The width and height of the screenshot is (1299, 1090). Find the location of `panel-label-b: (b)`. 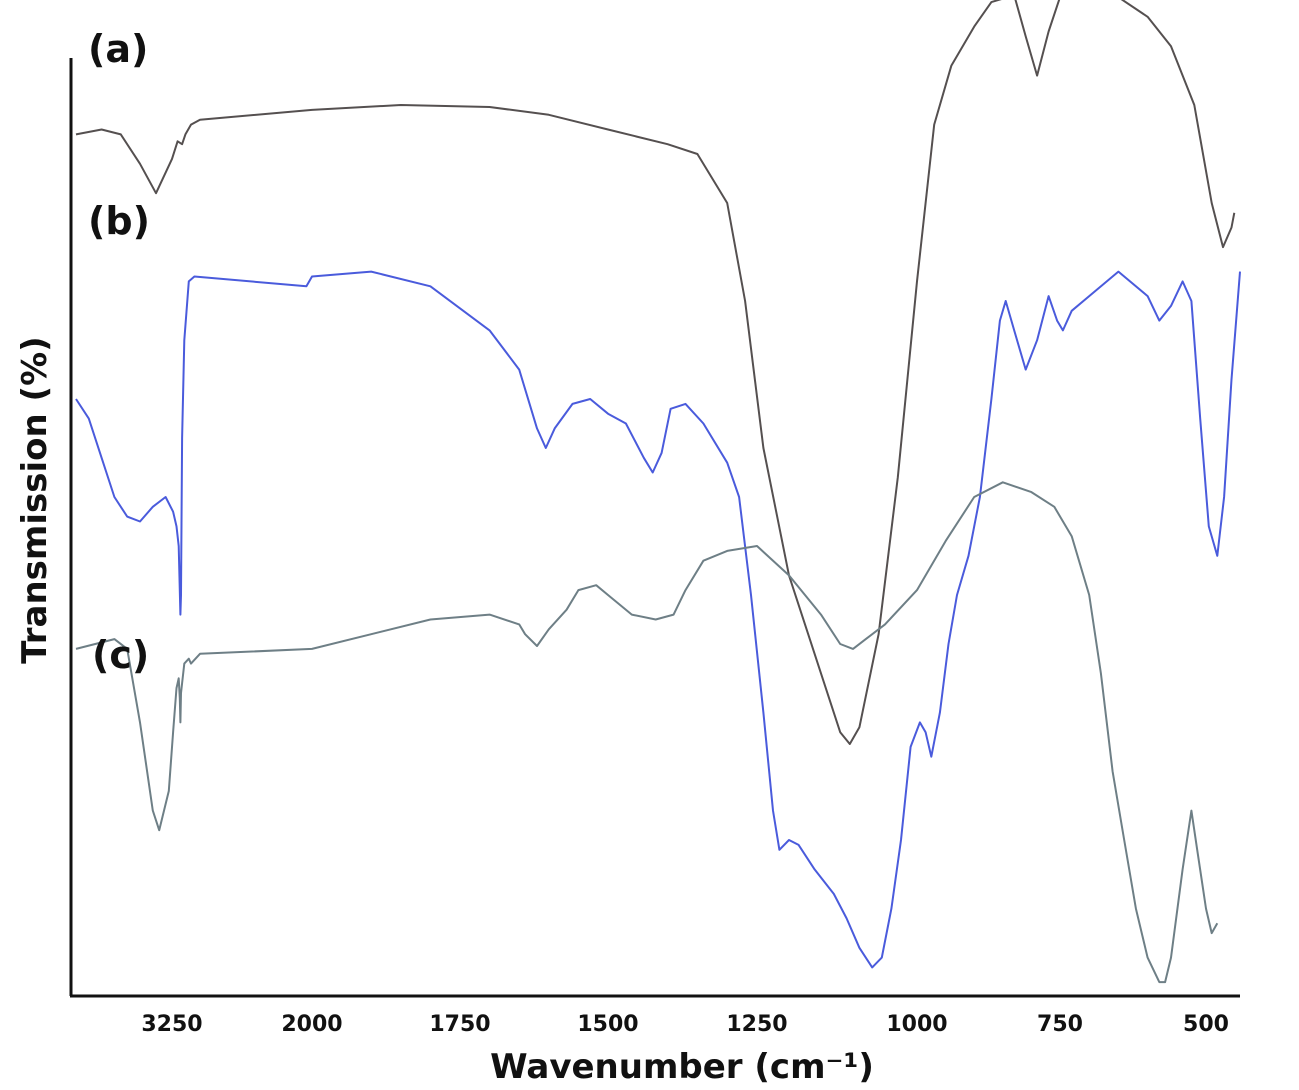

panel-label-b: (b) is located at coordinates (119, 221).